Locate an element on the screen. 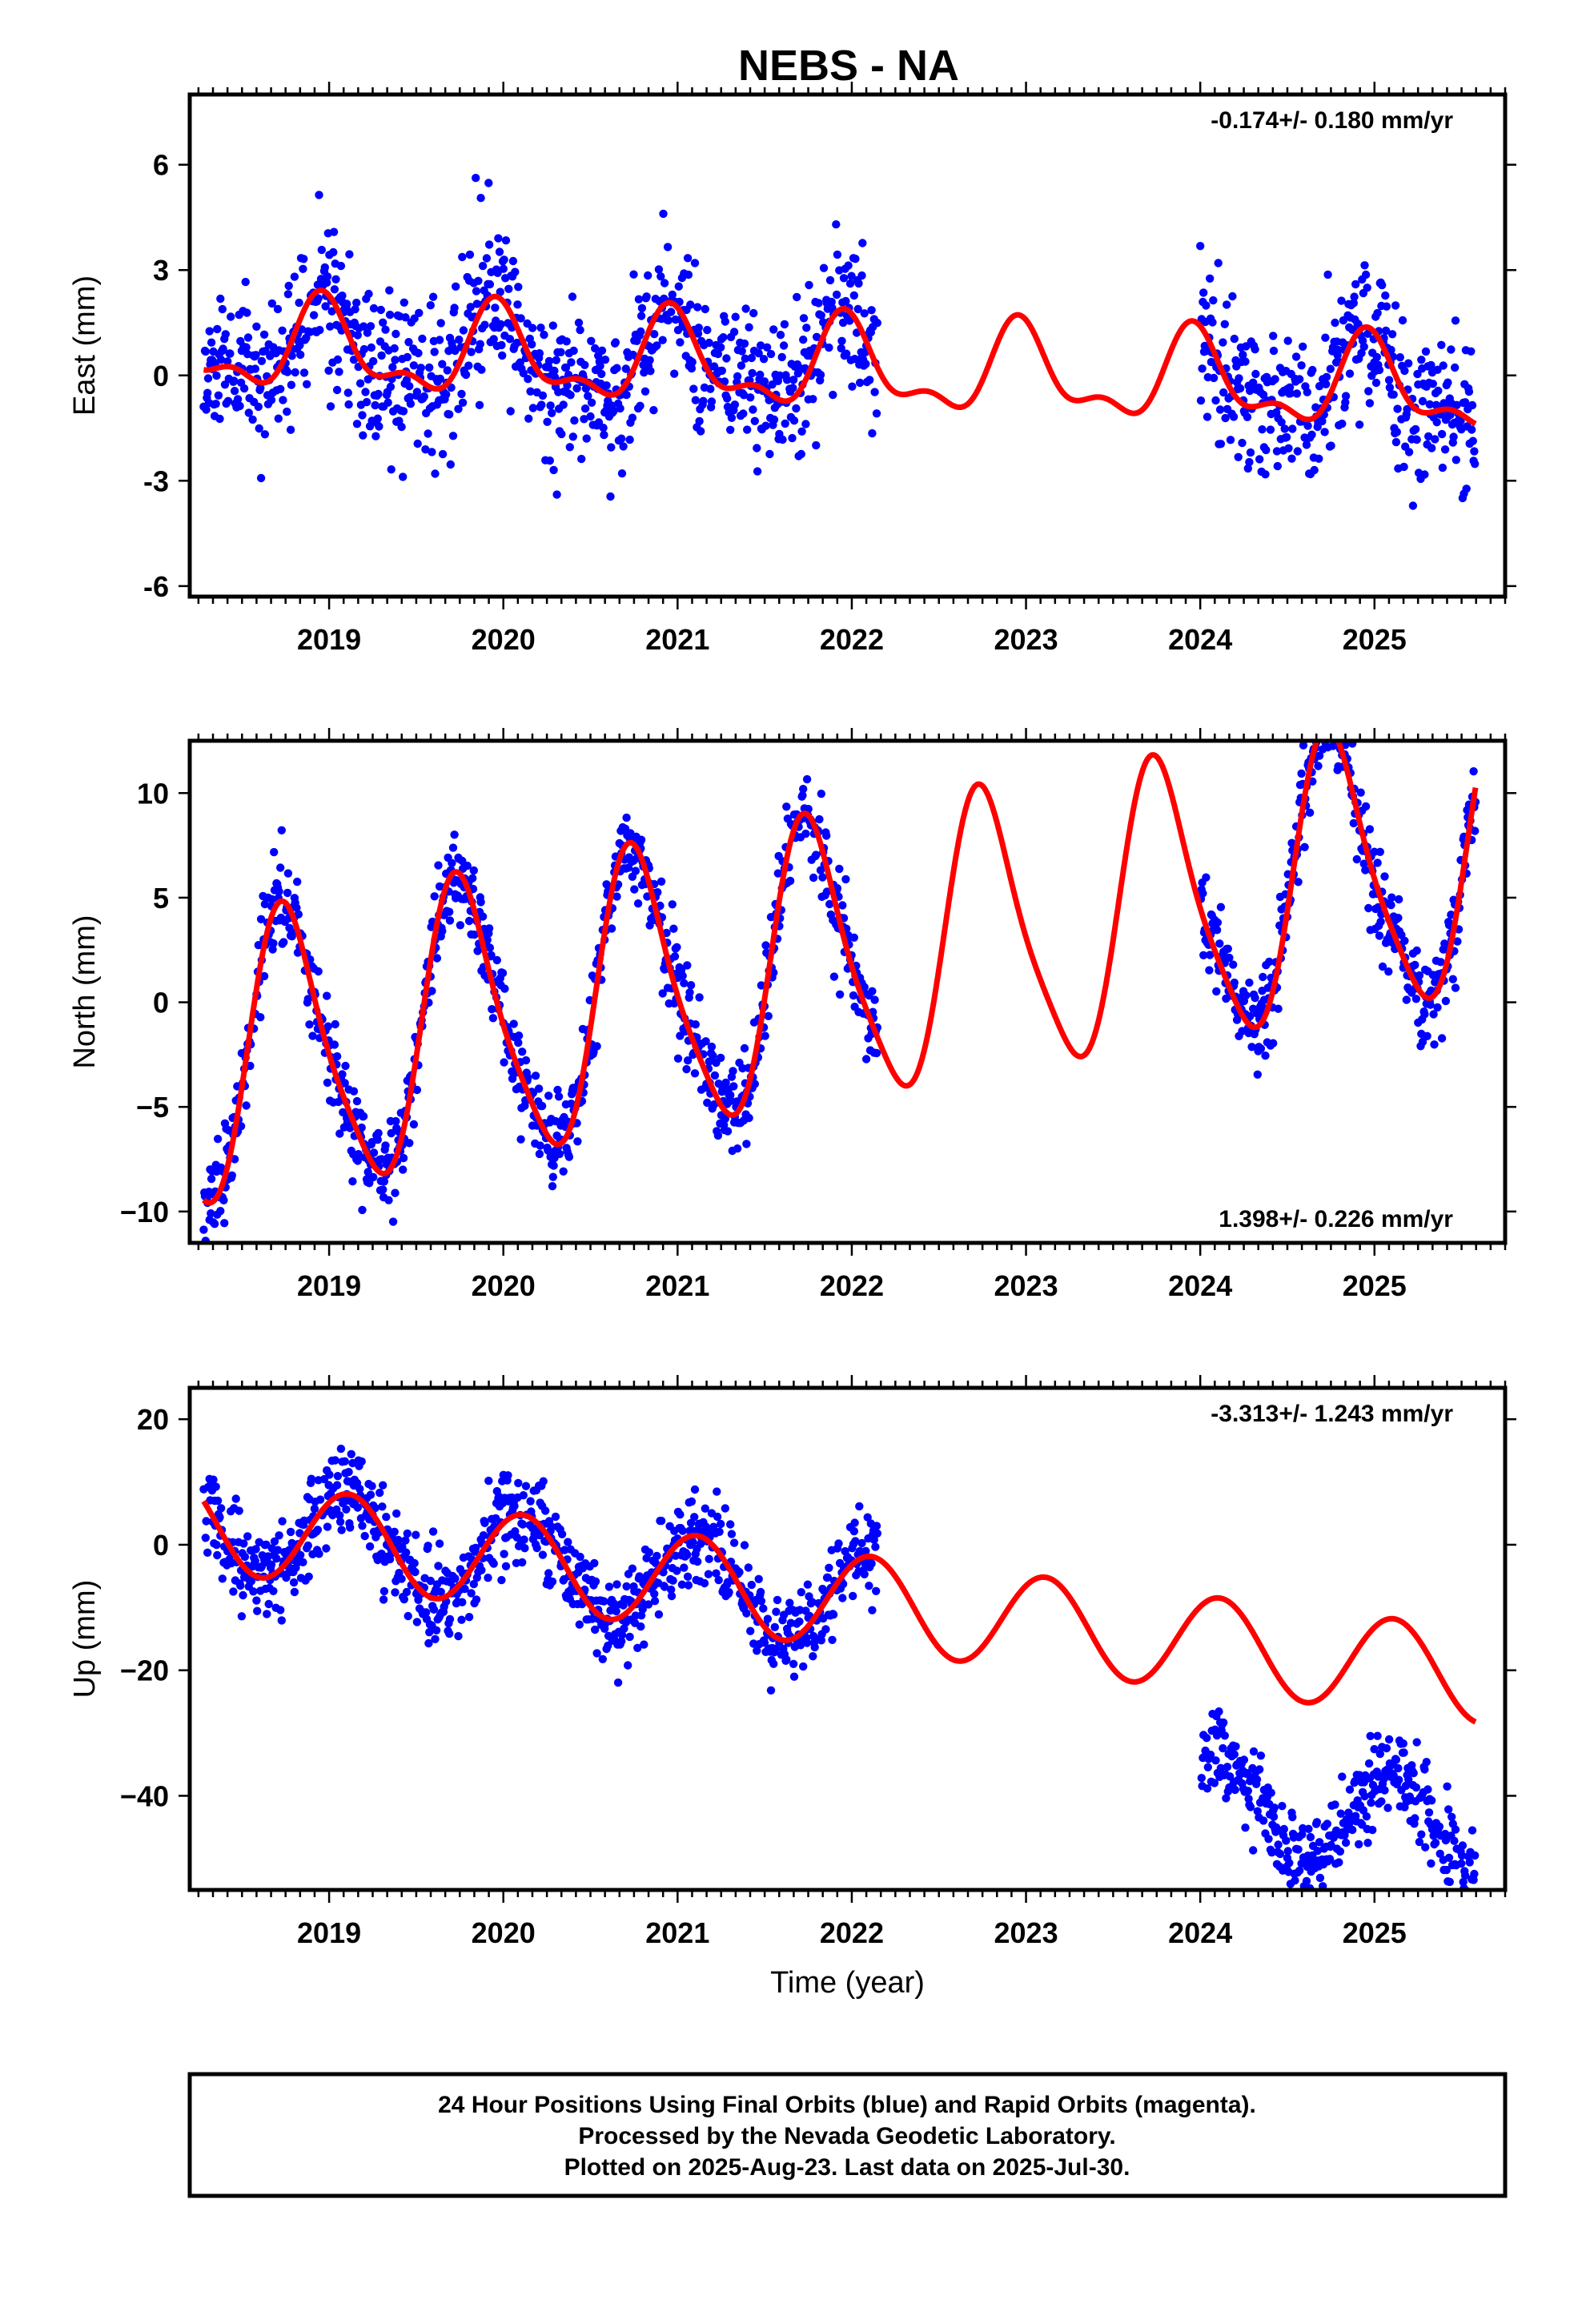  x-tick-label: 2024 is located at coordinates (1200, 1285).